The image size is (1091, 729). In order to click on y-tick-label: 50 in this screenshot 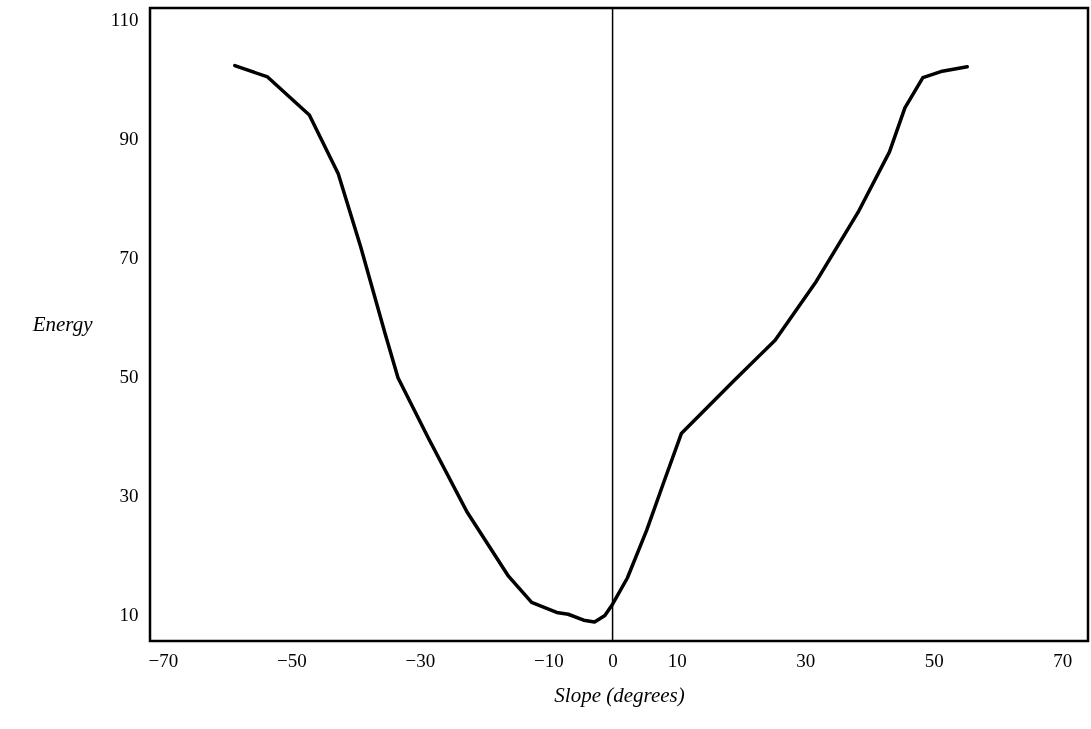, I will do `click(129, 377)`.